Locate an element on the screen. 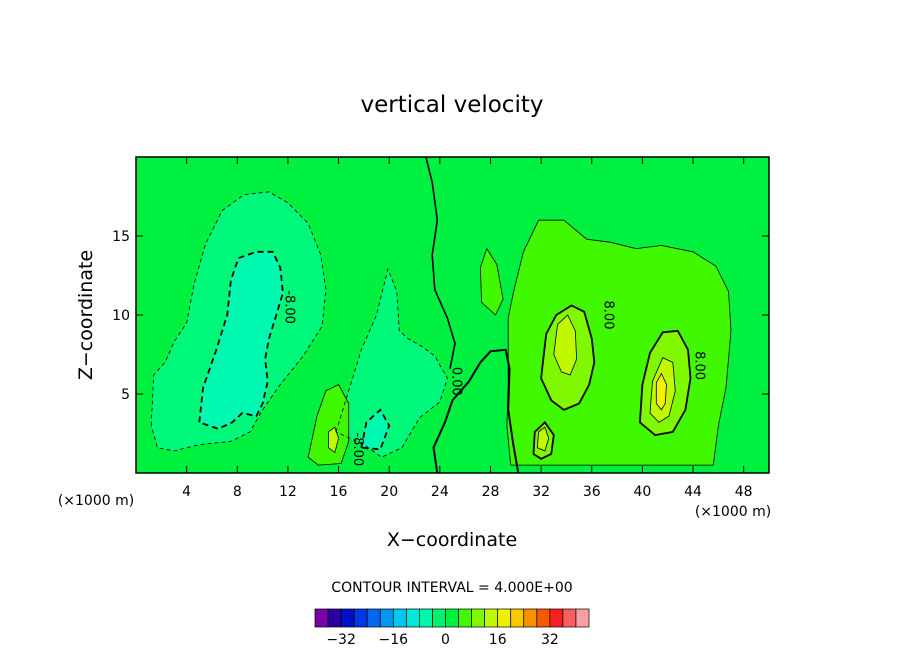 This screenshot has width=904, height=654. contour-label-2: -8.00 is located at coordinates (357, 449).